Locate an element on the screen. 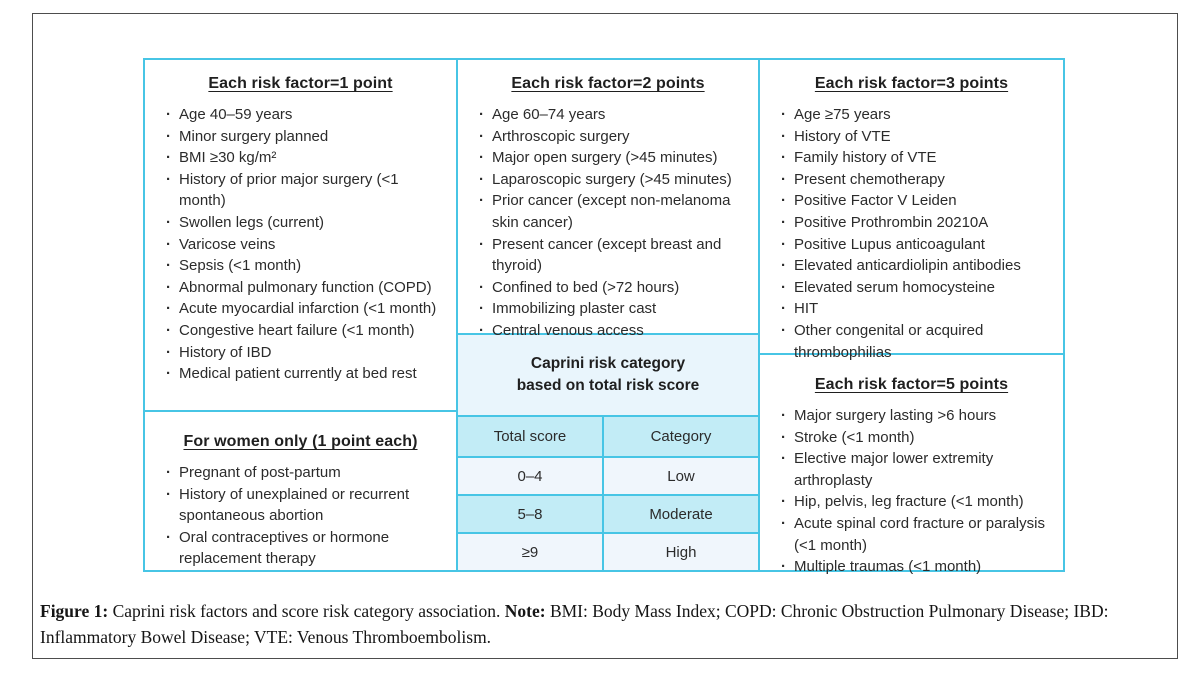 The width and height of the screenshot is (1191, 673). score-table-row: 5–8 Moderate is located at coordinates (608, 513).